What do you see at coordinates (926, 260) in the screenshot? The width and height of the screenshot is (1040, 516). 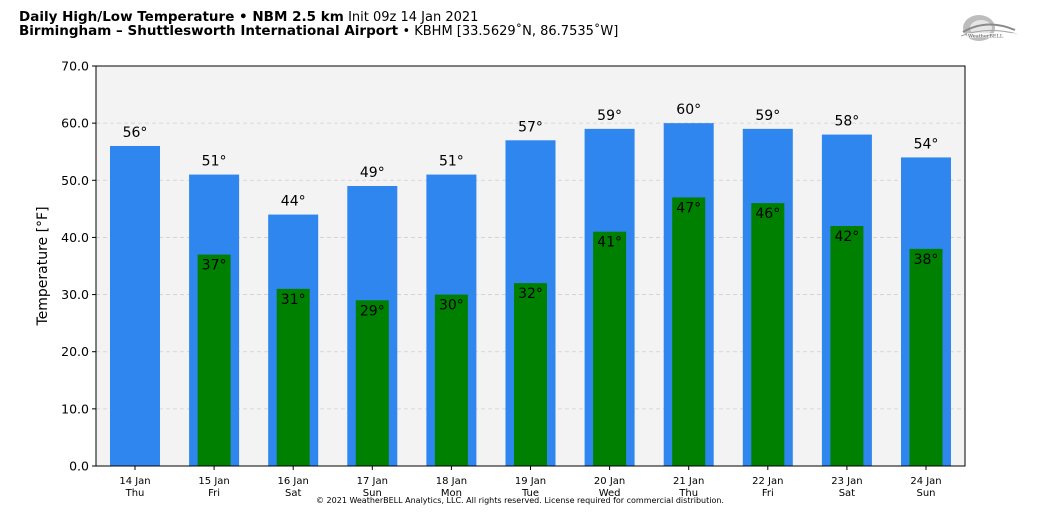 I see `low-value-label: 38°` at bounding box center [926, 260].